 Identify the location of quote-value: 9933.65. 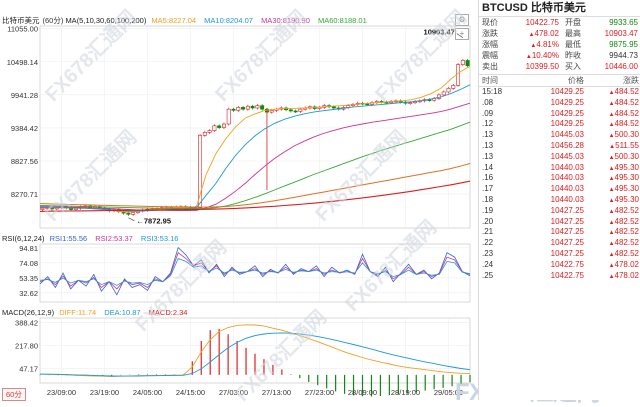
(623, 22).